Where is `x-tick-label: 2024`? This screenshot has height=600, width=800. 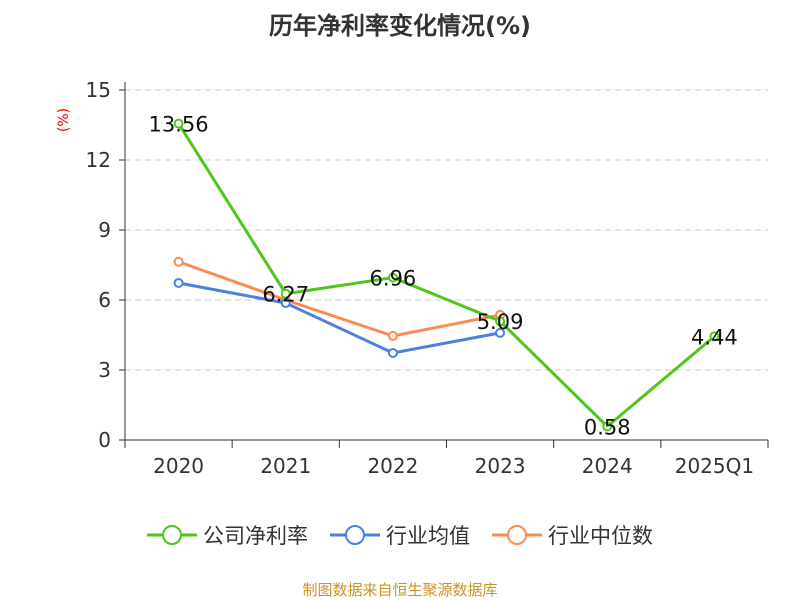 x-tick-label: 2024 is located at coordinates (607, 466).